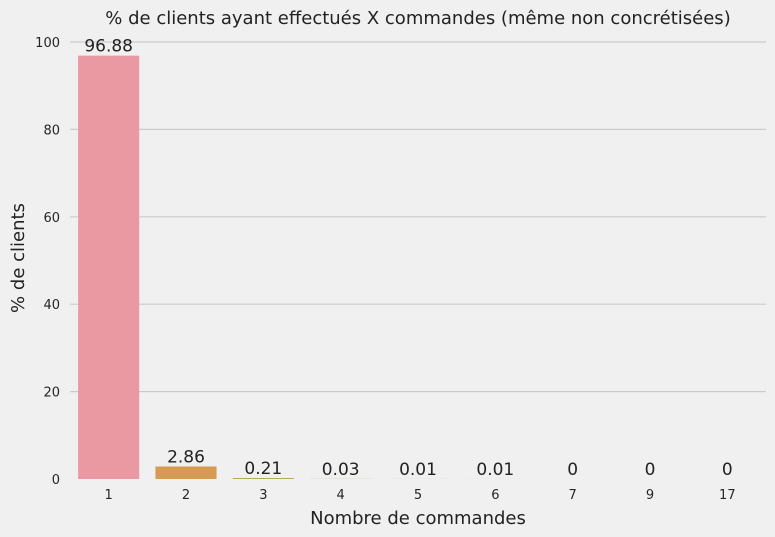 The image size is (775, 537). I want to click on x-tick-label: 5, so click(418, 495).